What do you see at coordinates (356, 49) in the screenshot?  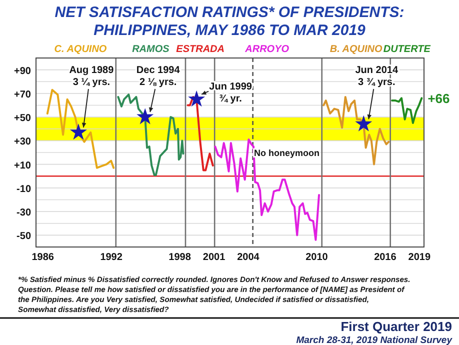 I see `text: B. AQUINO` at bounding box center [356, 49].